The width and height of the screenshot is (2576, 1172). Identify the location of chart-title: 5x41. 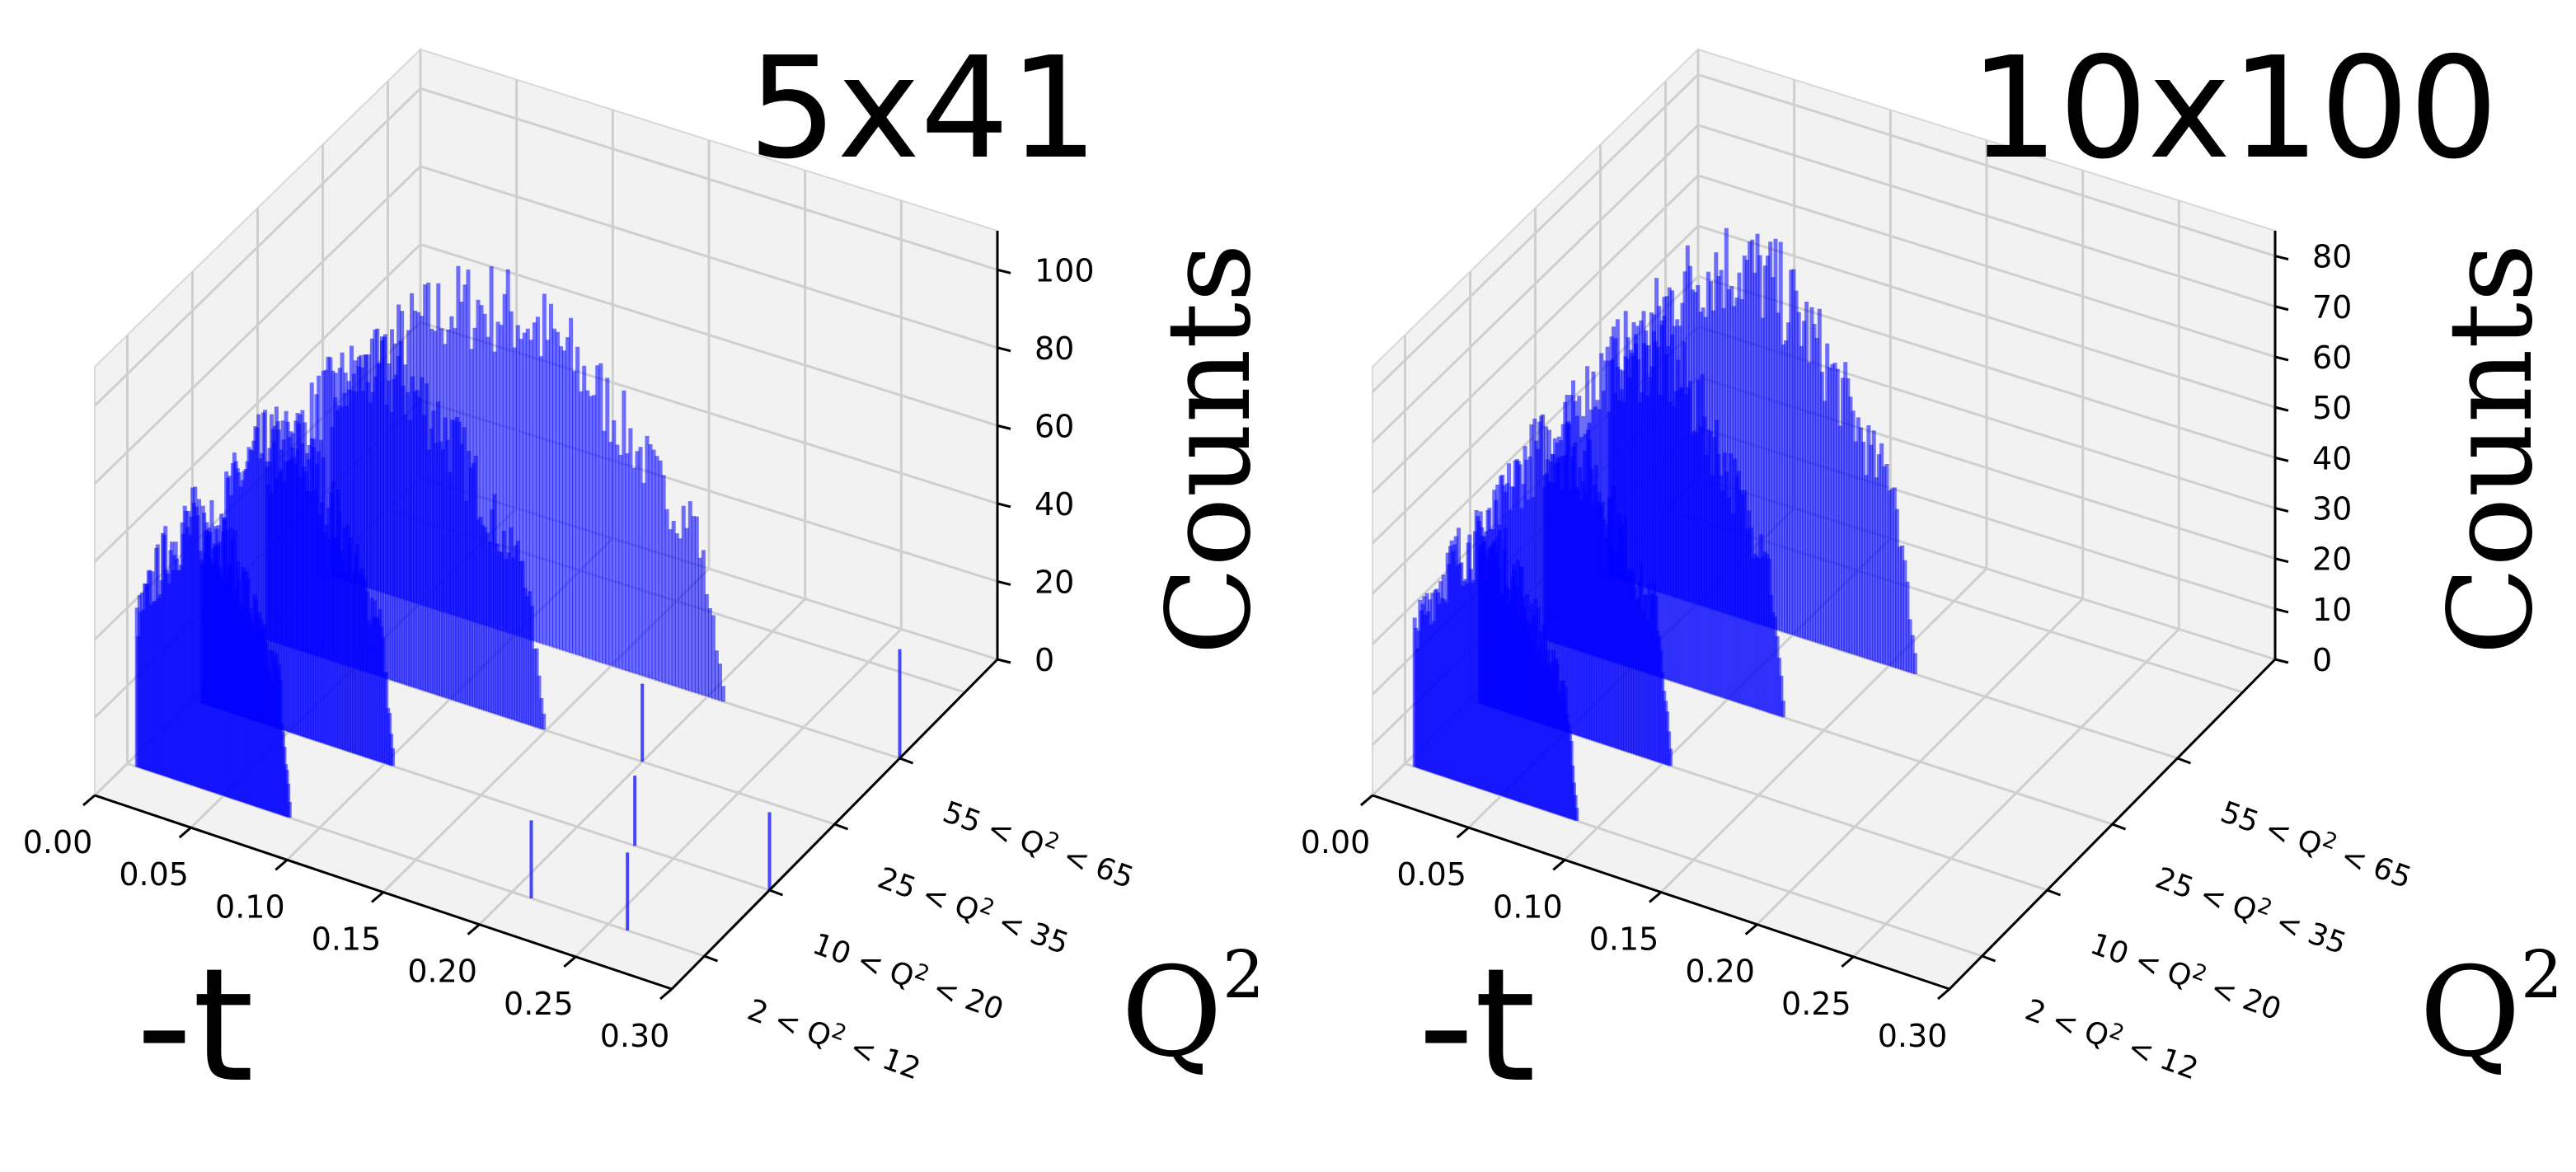
(923, 108).